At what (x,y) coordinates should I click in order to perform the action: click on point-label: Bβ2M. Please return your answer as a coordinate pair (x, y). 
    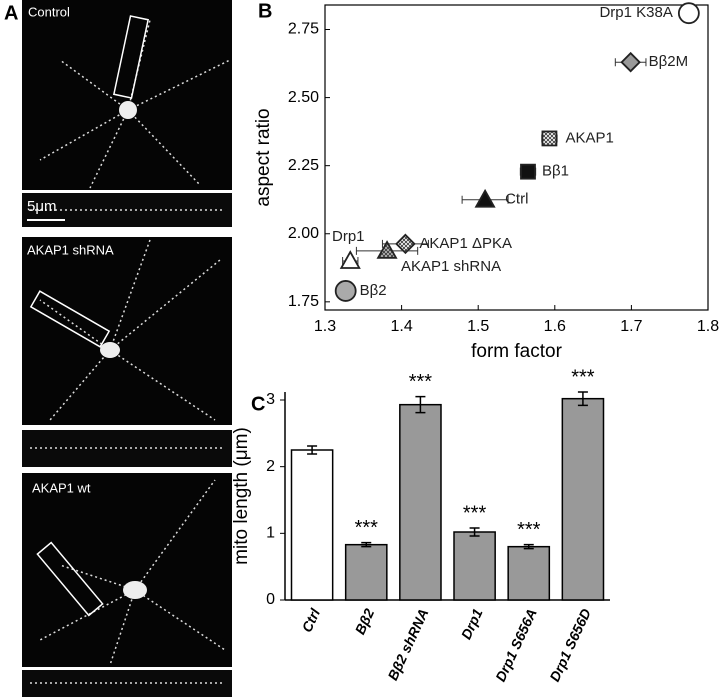
    Looking at the image, I should click on (668, 61).